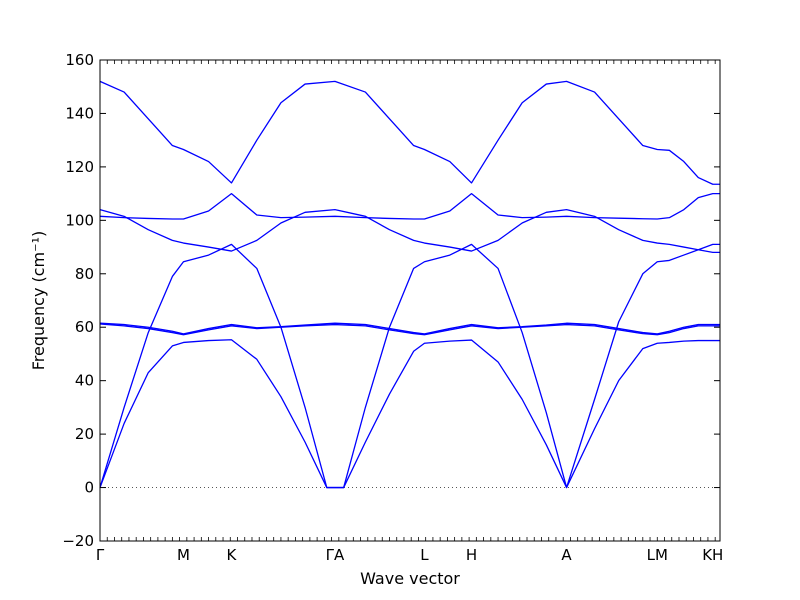  I want to click on x-tick-label: H, so click(471, 555).